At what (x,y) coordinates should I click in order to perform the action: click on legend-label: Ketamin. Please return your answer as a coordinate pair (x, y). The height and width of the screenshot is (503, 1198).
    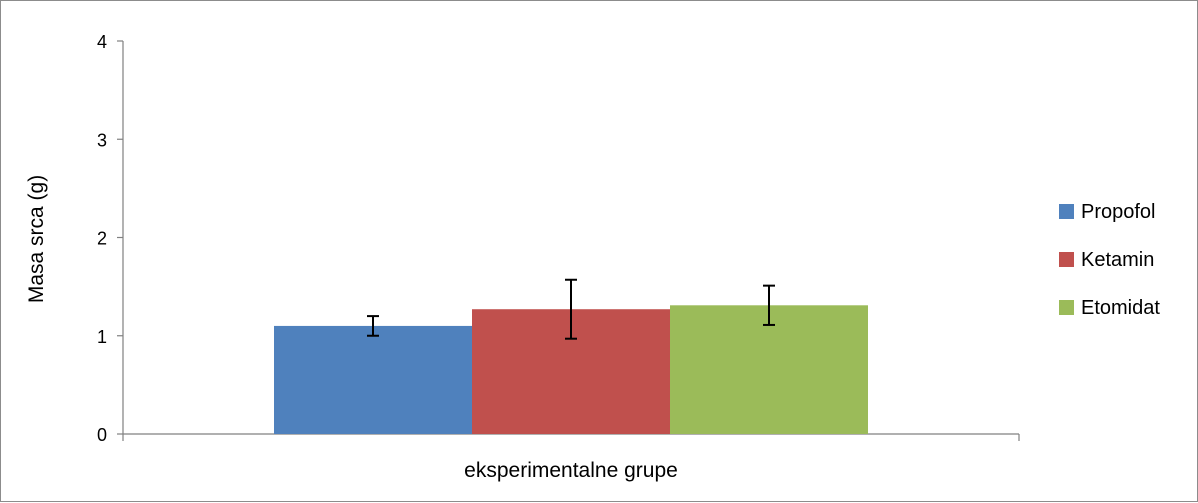
    Looking at the image, I should click on (1117, 260).